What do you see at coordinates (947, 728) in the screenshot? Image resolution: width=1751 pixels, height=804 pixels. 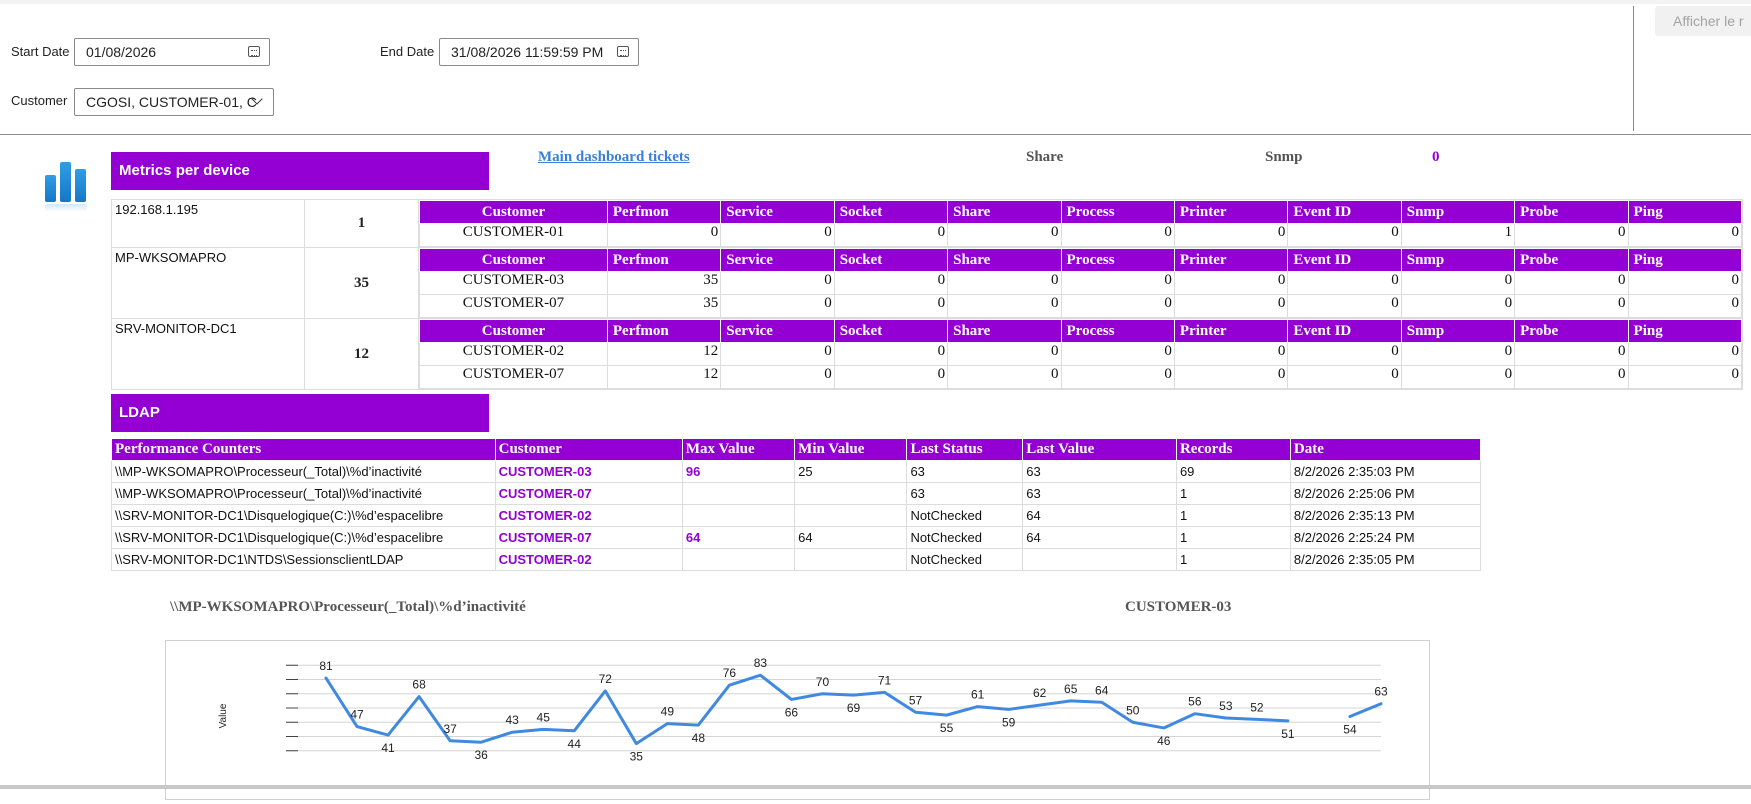 I see `data-label: 55` at bounding box center [947, 728].